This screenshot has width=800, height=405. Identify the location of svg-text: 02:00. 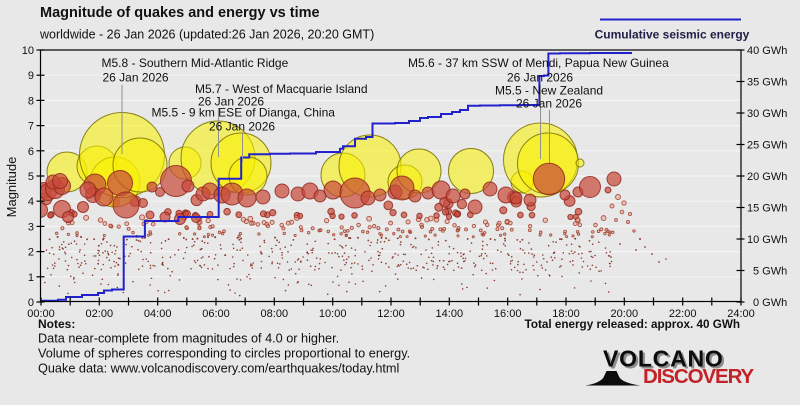
(100, 314).